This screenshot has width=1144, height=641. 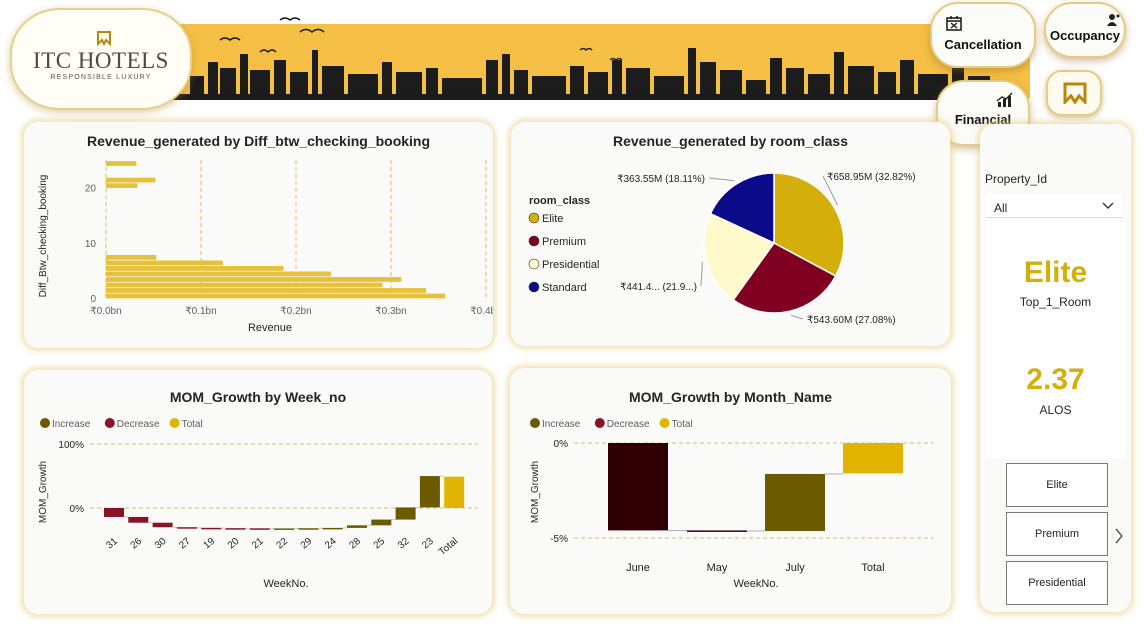 What do you see at coordinates (295, 311) in the screenshot?
I see `x-tick-label: ₹0.2bn` at bounding box center [295, 311].